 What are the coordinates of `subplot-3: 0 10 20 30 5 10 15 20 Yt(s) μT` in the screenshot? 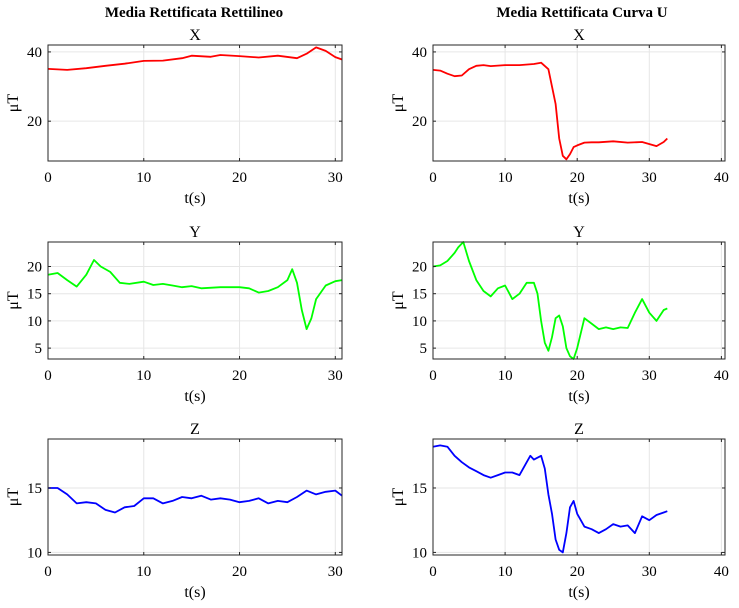 It's located at (174, 314).